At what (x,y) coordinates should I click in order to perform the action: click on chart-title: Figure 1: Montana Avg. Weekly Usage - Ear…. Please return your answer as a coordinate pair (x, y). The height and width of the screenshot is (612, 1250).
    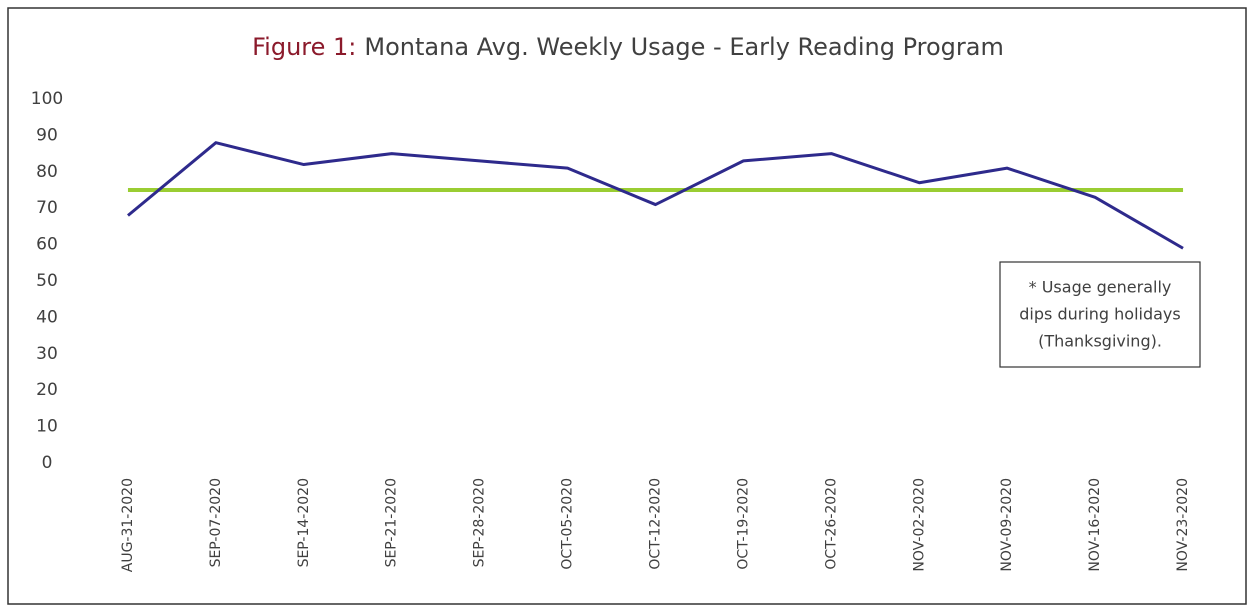
    Looking at the image, I should click on (628, 47).